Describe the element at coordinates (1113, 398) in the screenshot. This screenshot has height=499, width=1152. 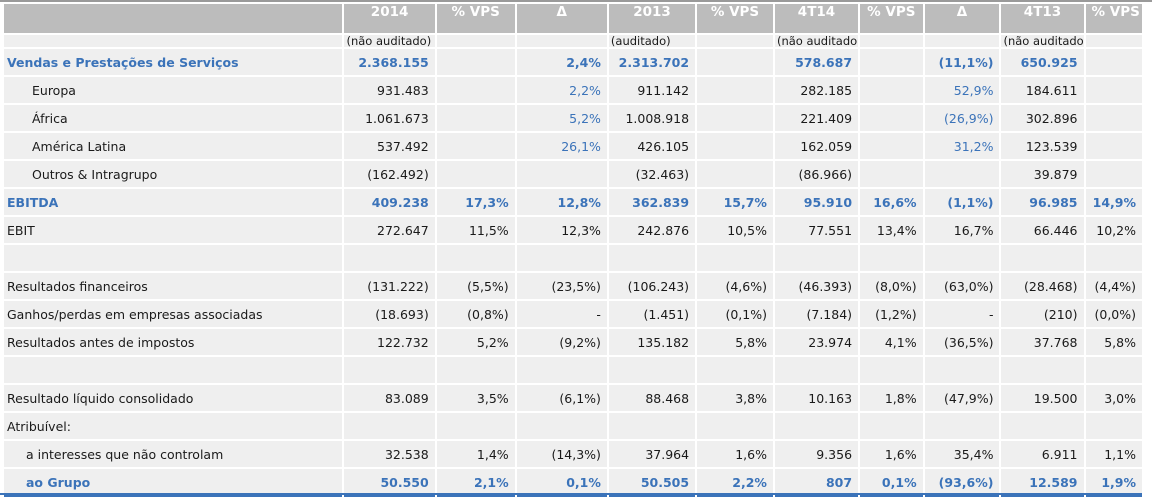
I see `cell-vps-4t13: 3,0%` at that location.